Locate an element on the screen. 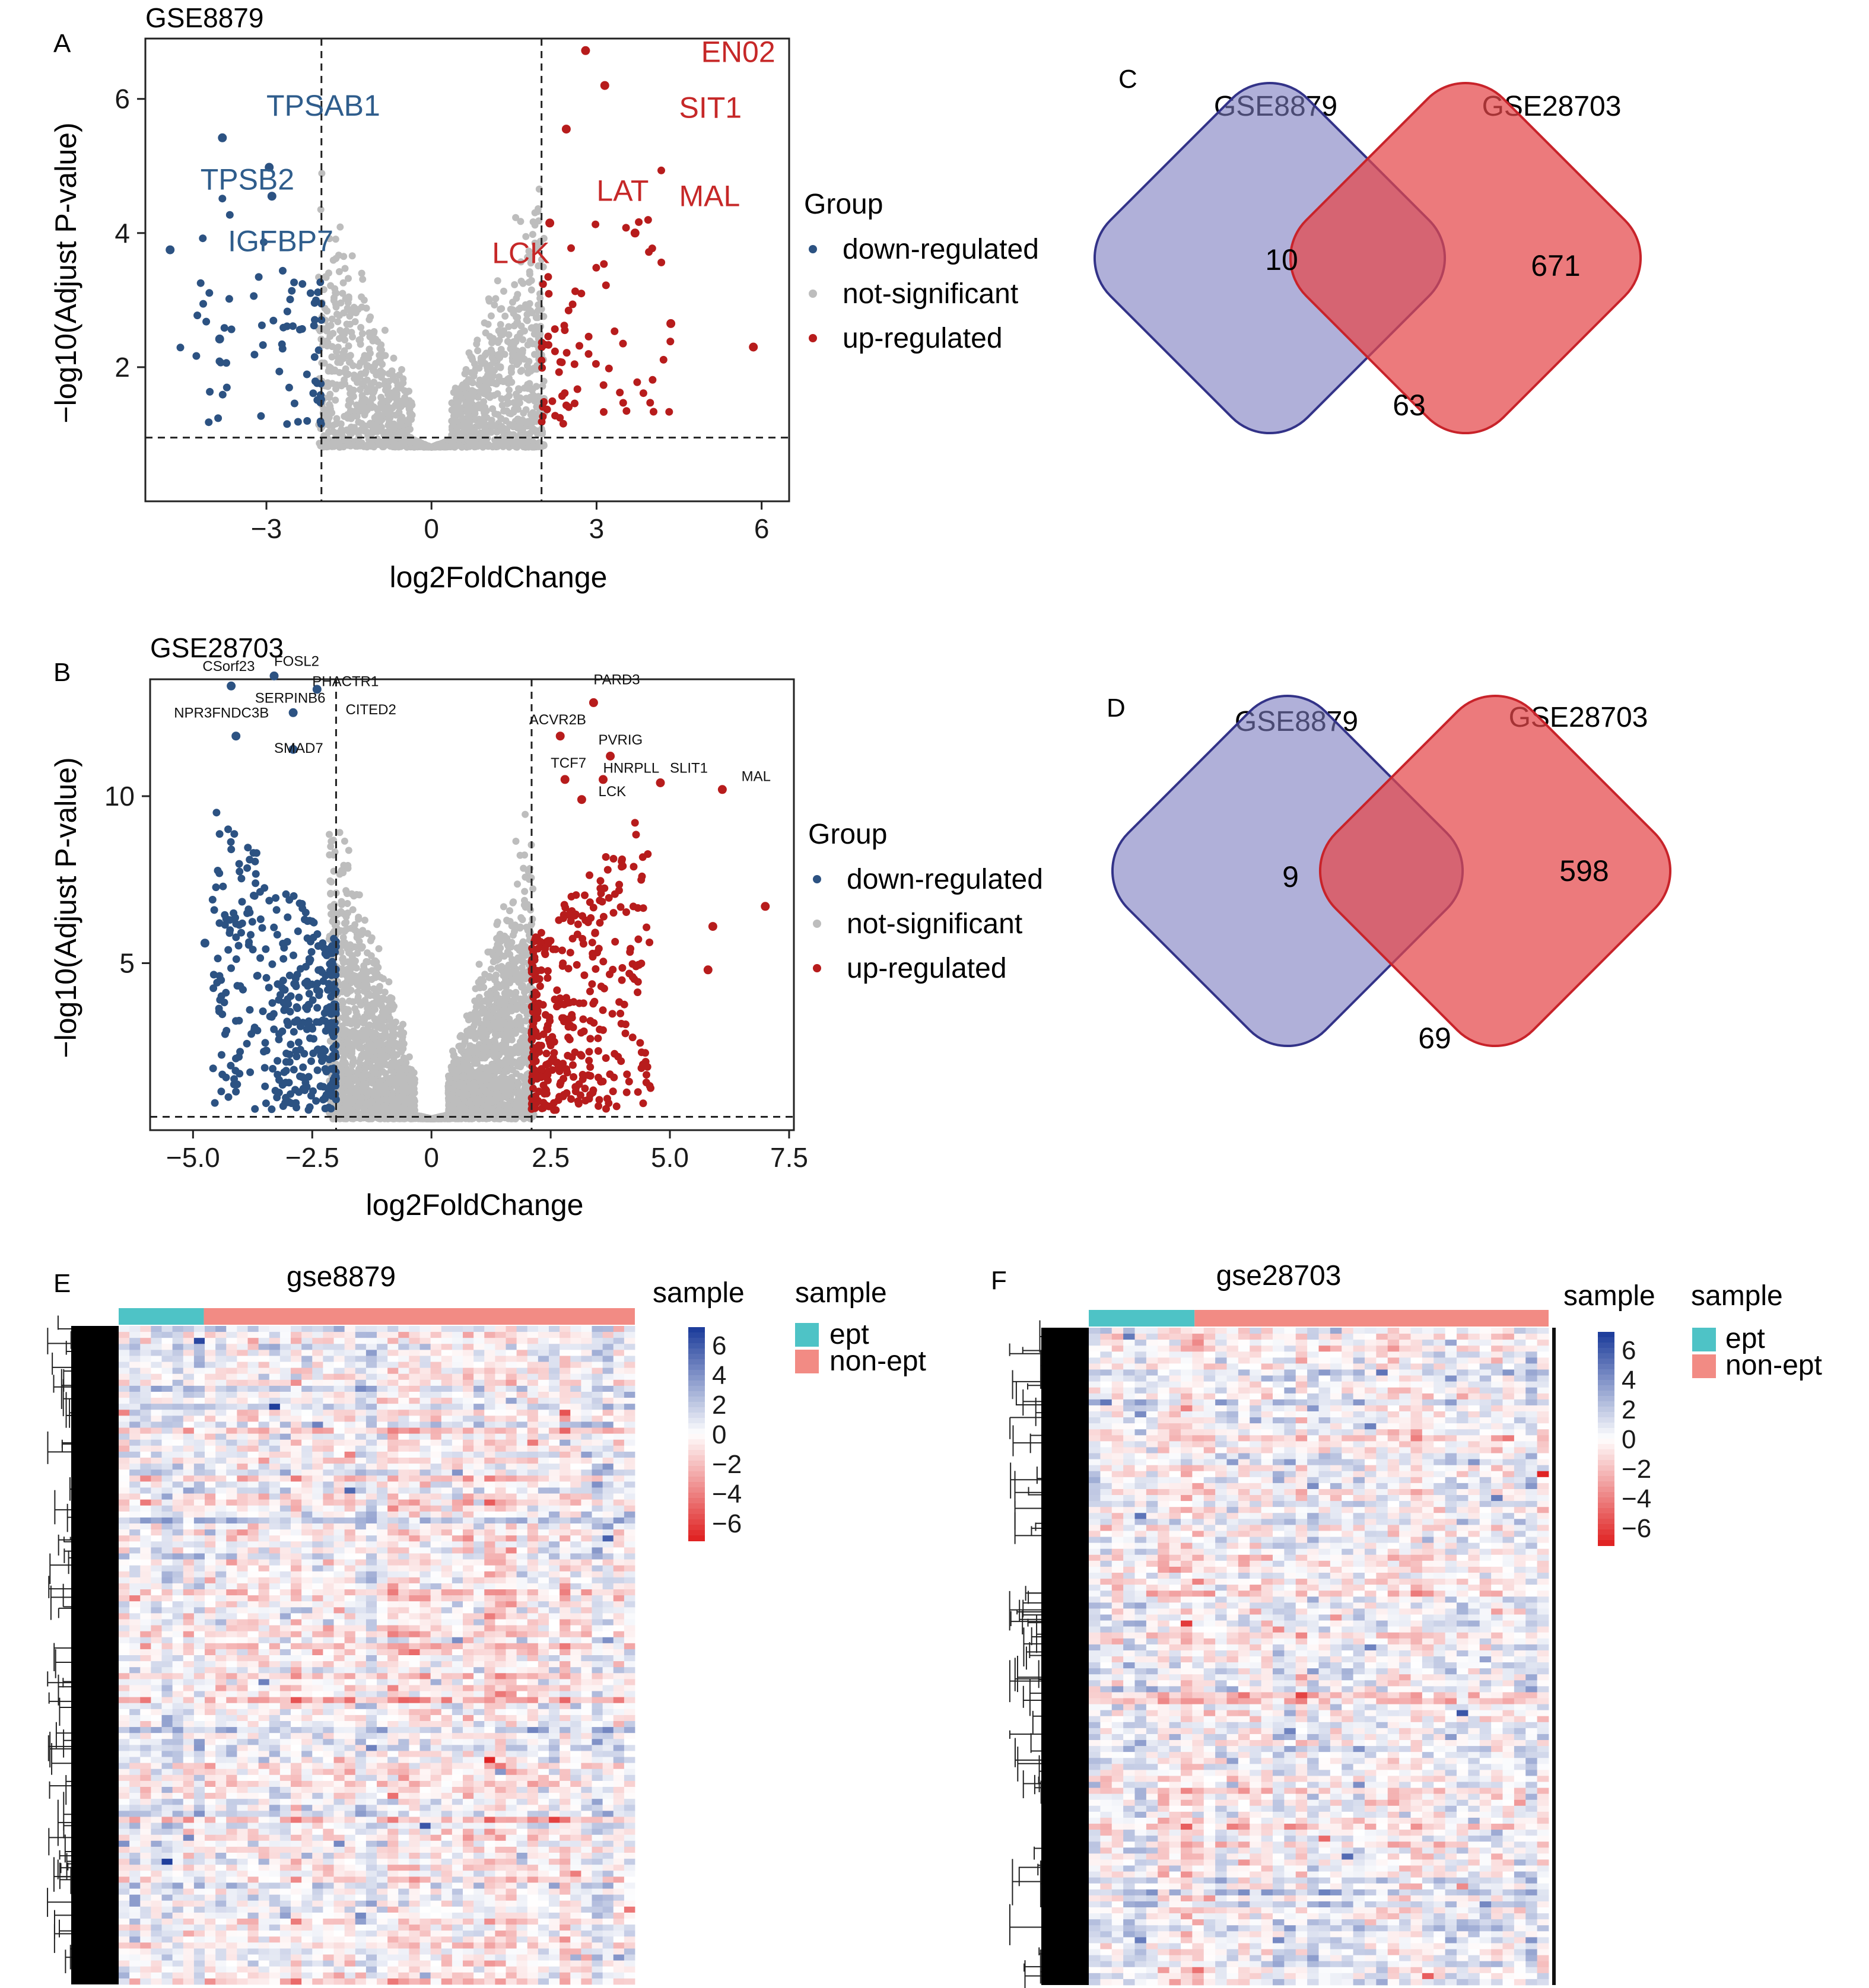 The height and width of the screenshot is (1988, 1869). gene-label: LCK is located at coordinates (520, 254).